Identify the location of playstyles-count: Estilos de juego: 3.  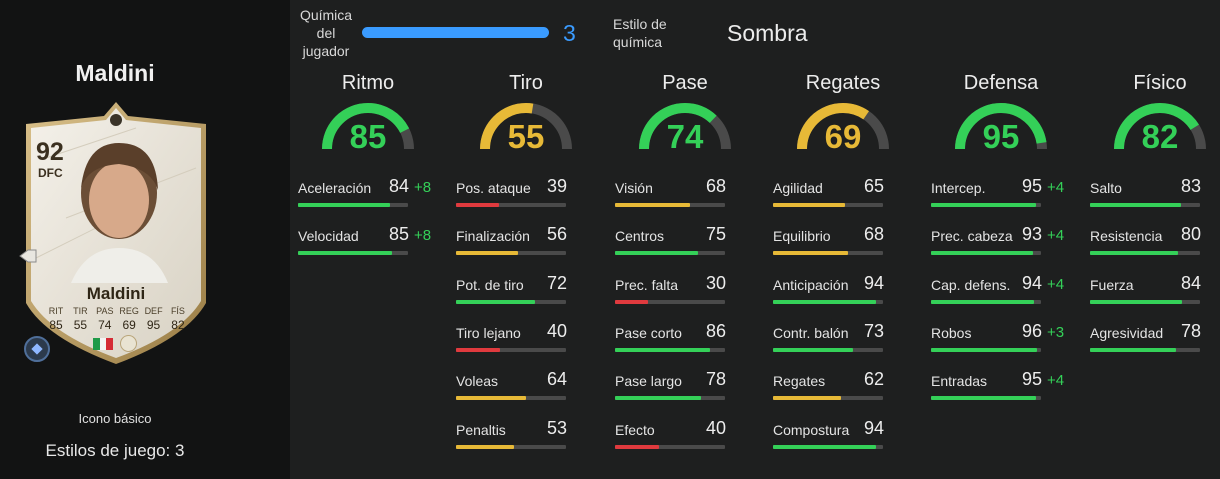
(115, 450).